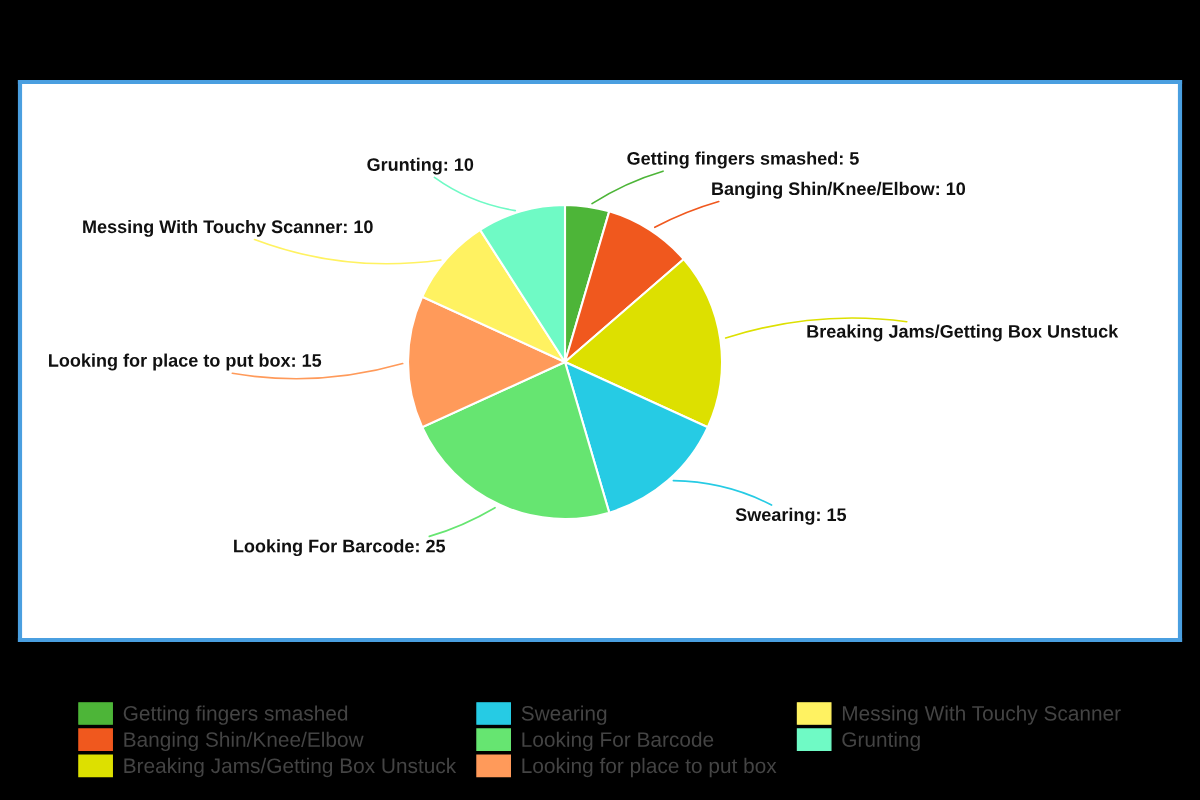 The width and height of the screenshot is (1200, 800). Describe the element at coordinates (981, 715) in the screenshot. I see `legend-label: Messing With Touchy Scanner` at that location.